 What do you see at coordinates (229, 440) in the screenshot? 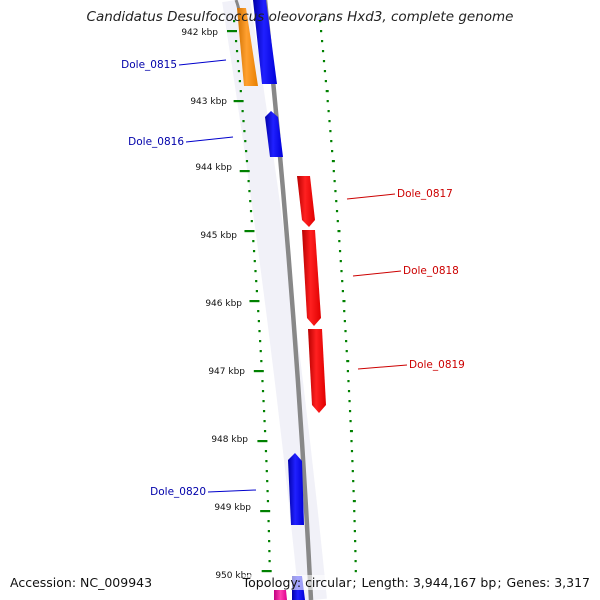
I see `scale-tick-948: 948 kbp` at bounding box center [229, 440].